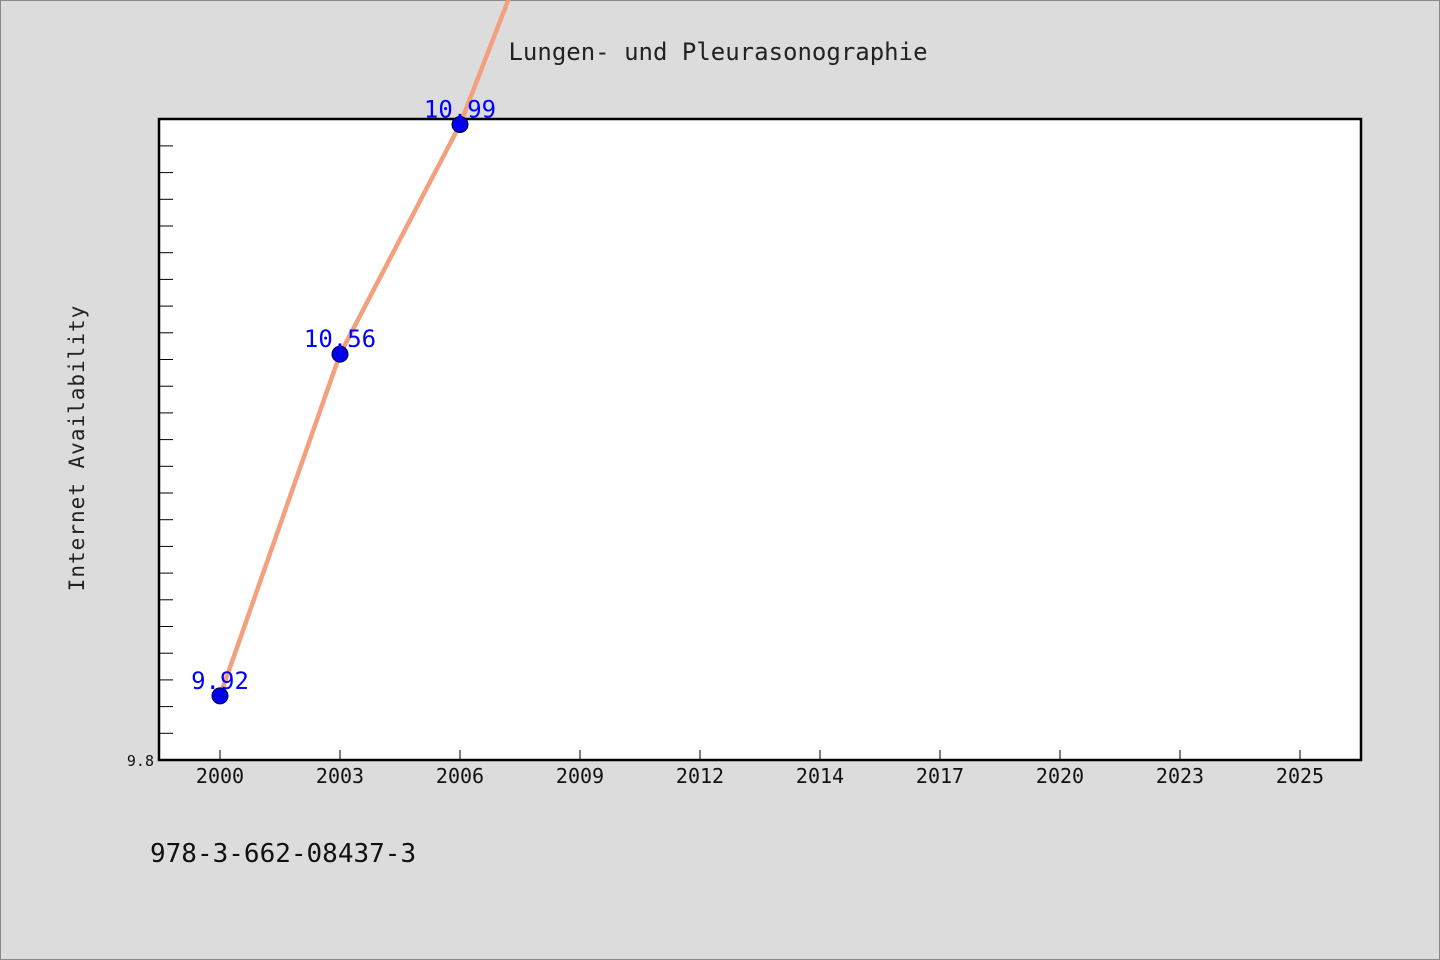 The image size is (1440, 960). What do you see at coordinates (820, 776) in the screenshot?
I see `x-tick-label: 2014` at bounding box center [820, 776].